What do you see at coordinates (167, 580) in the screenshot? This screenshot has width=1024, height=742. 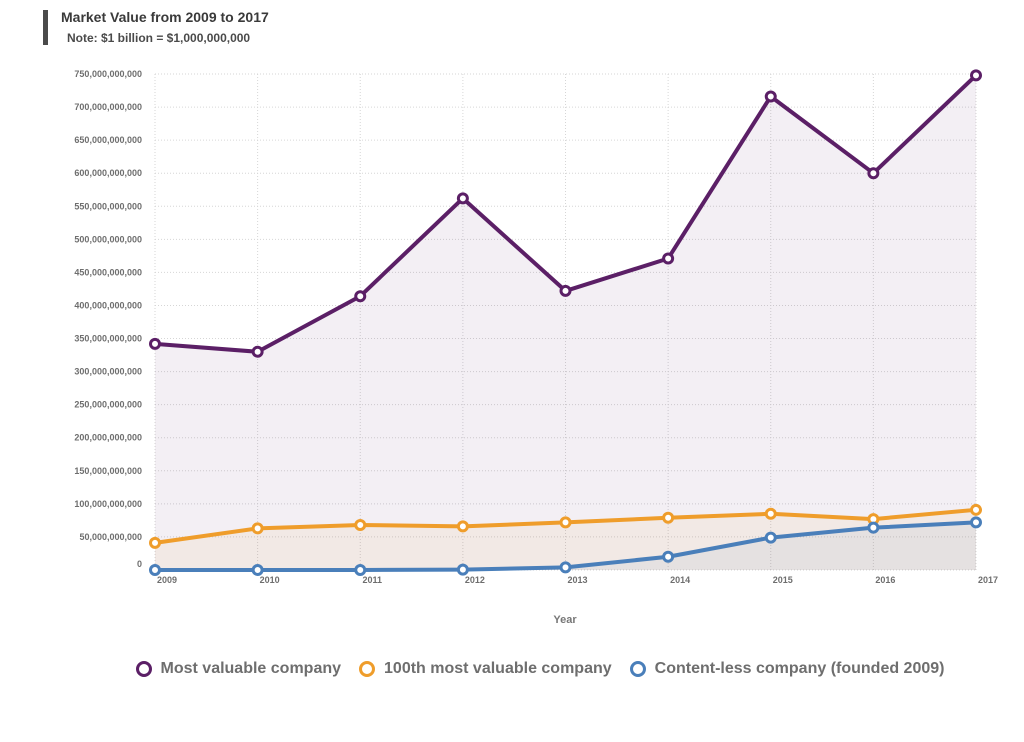 I see `x-tick-label: 2009` at bounding box center [167, 580].